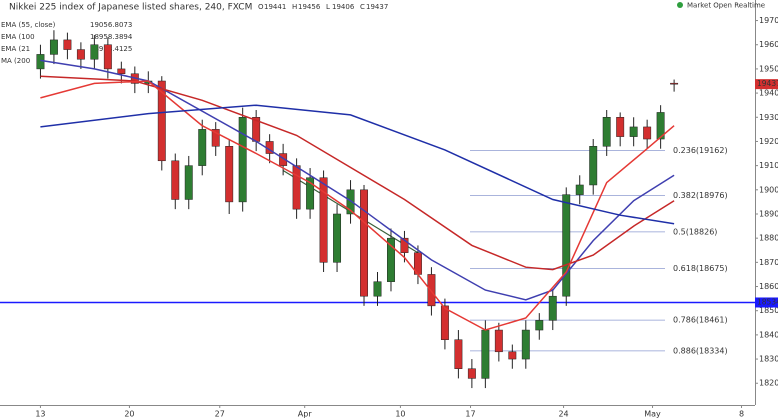 Image resolution: width=778 pixels, height=420 pixels. Describe the element at coordinates (768, 44) in the screenshot. I see `y-tick-label: 19600` at that location.